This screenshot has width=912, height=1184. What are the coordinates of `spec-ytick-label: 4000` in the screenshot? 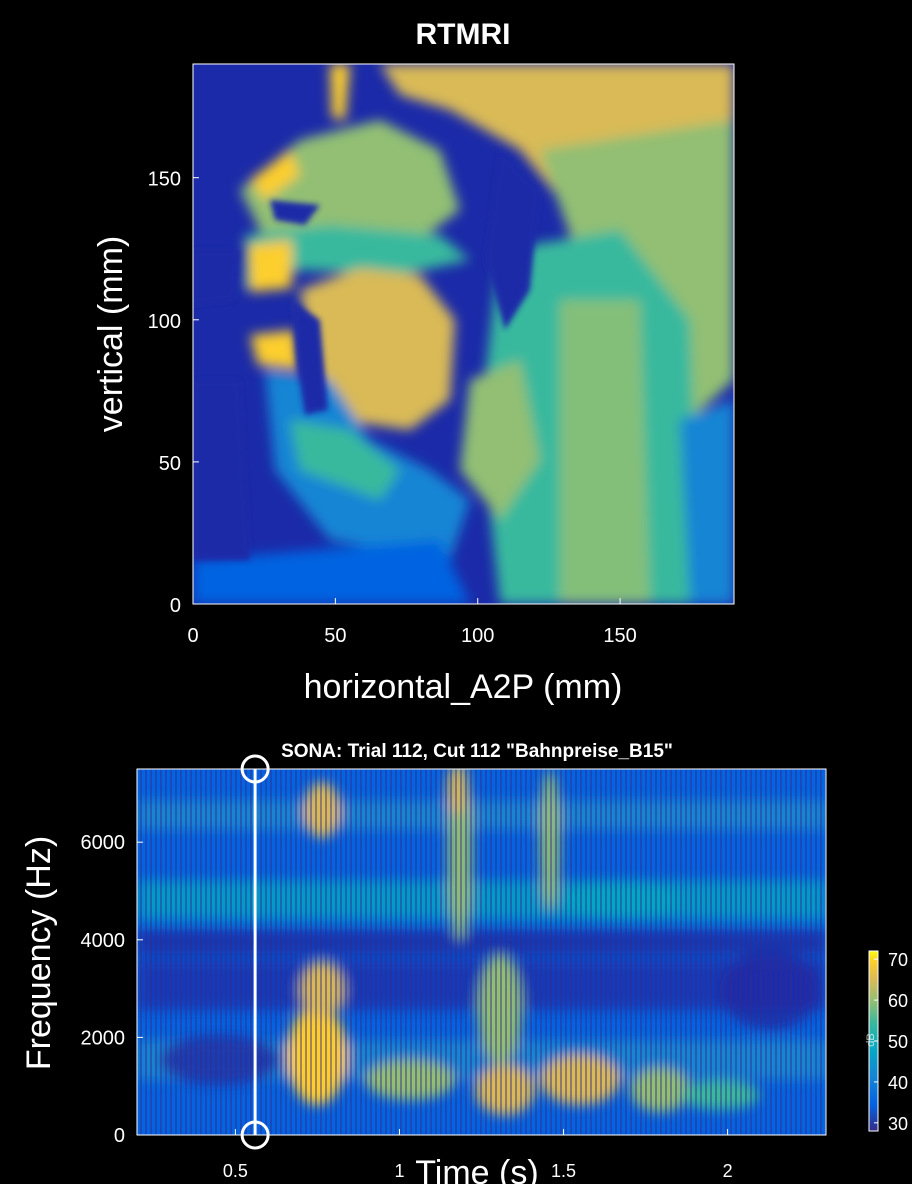 It's located at (103, 941).